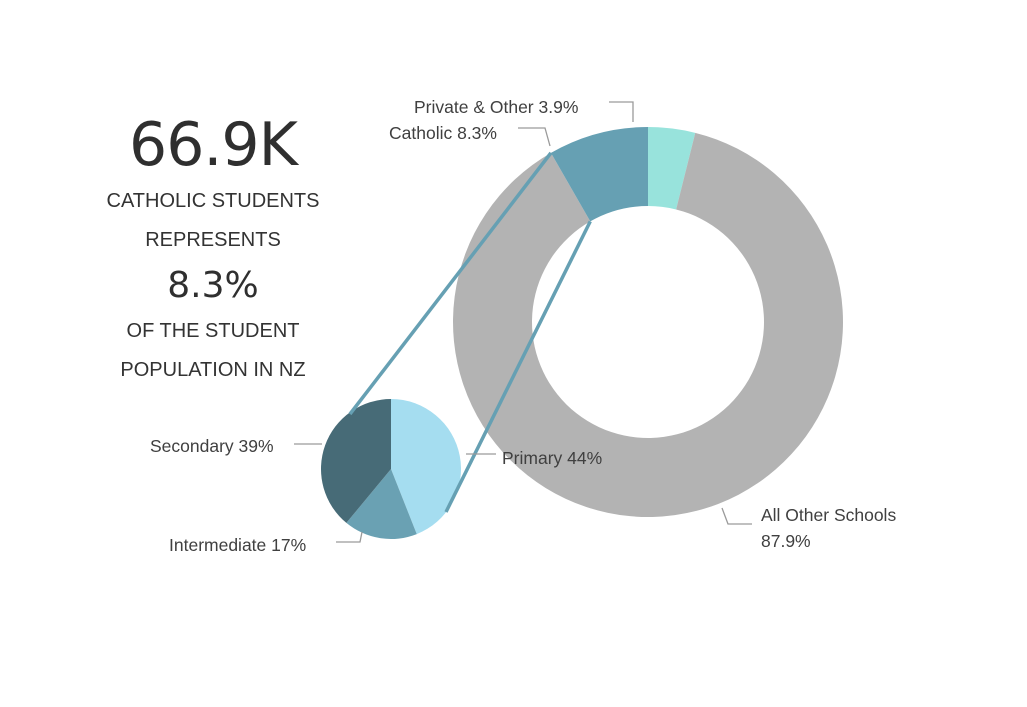 The height and width of the screenshot is (707, 1027). What do you see at coordinates (212, 446) in the screenshot?
I see `label-secondary: Secondary 39%` at bounding box center [212, 446].